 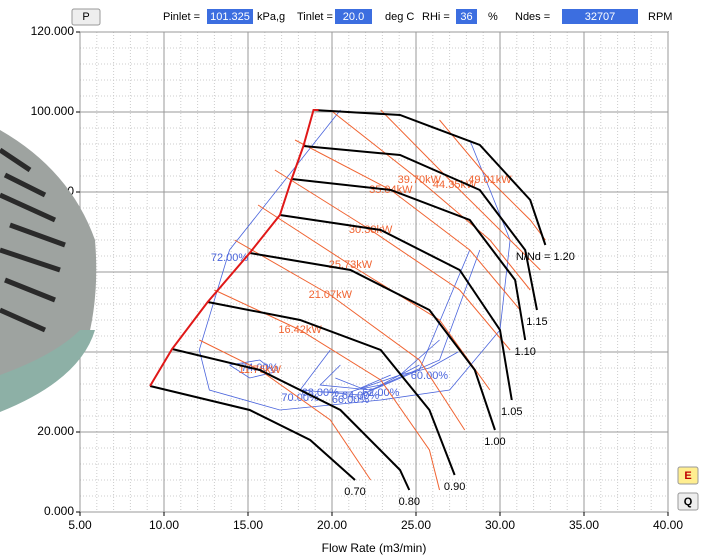 I want to click on y-tick-label: 100.000, so click(x=53, y=111).